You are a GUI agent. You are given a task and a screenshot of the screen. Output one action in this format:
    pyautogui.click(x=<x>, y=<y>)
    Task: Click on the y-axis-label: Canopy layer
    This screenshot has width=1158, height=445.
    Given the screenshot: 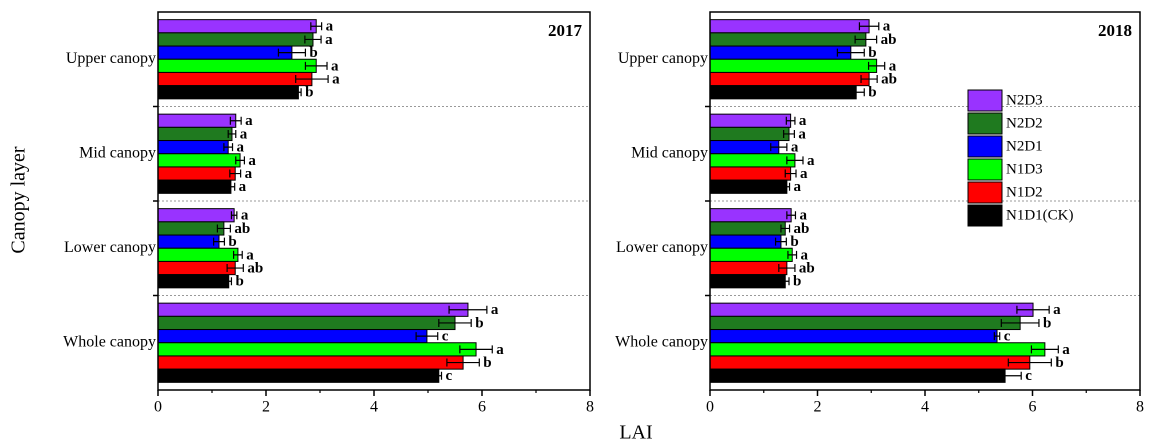 What is the action you would take?
    pyautogui.click(x=19, y=200)
    